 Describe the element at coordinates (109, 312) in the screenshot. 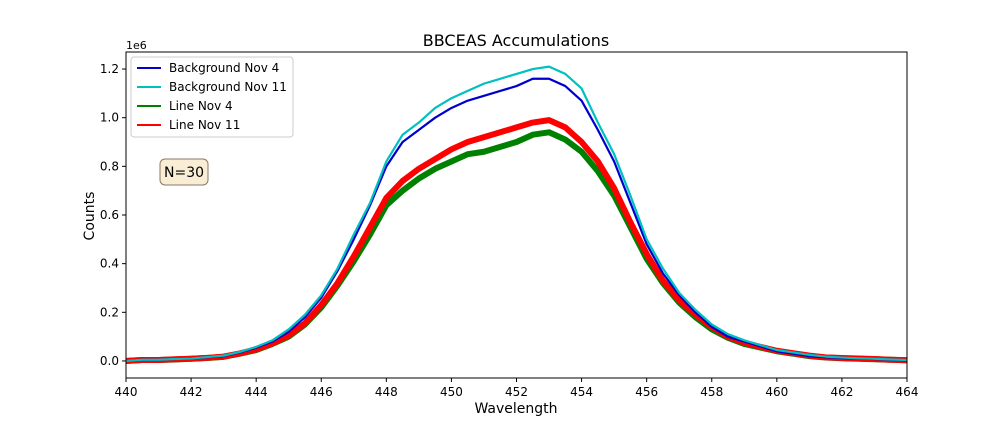

I see `y-tick-label: 0.2` at that location.